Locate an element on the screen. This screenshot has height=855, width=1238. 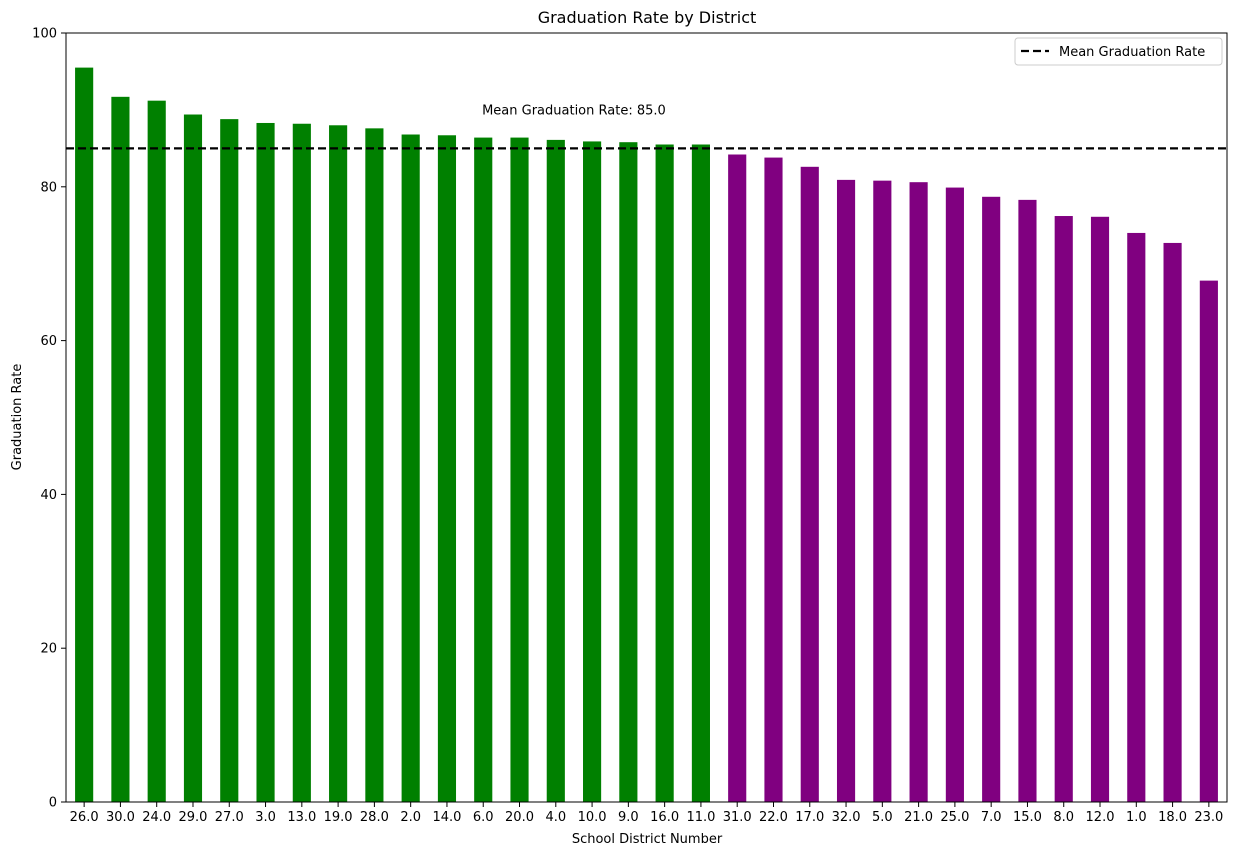
bar-12.0 is located at coordinates (1100, 509).